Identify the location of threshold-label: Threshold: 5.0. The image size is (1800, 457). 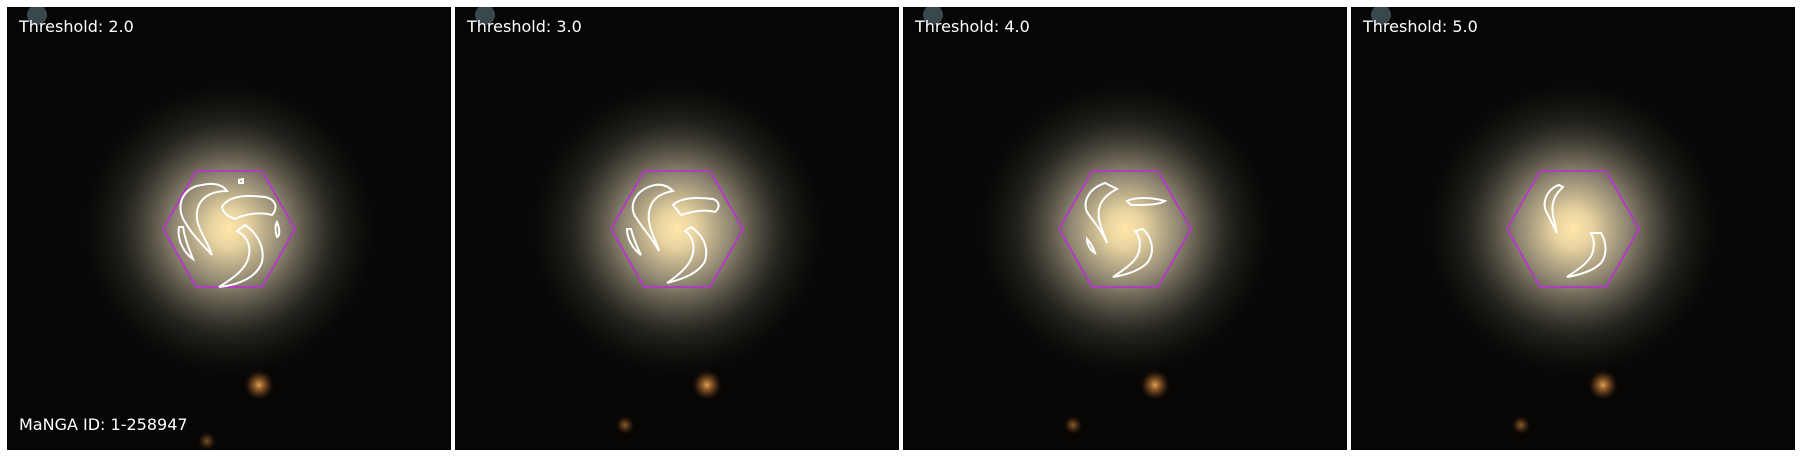
(1420, 26).